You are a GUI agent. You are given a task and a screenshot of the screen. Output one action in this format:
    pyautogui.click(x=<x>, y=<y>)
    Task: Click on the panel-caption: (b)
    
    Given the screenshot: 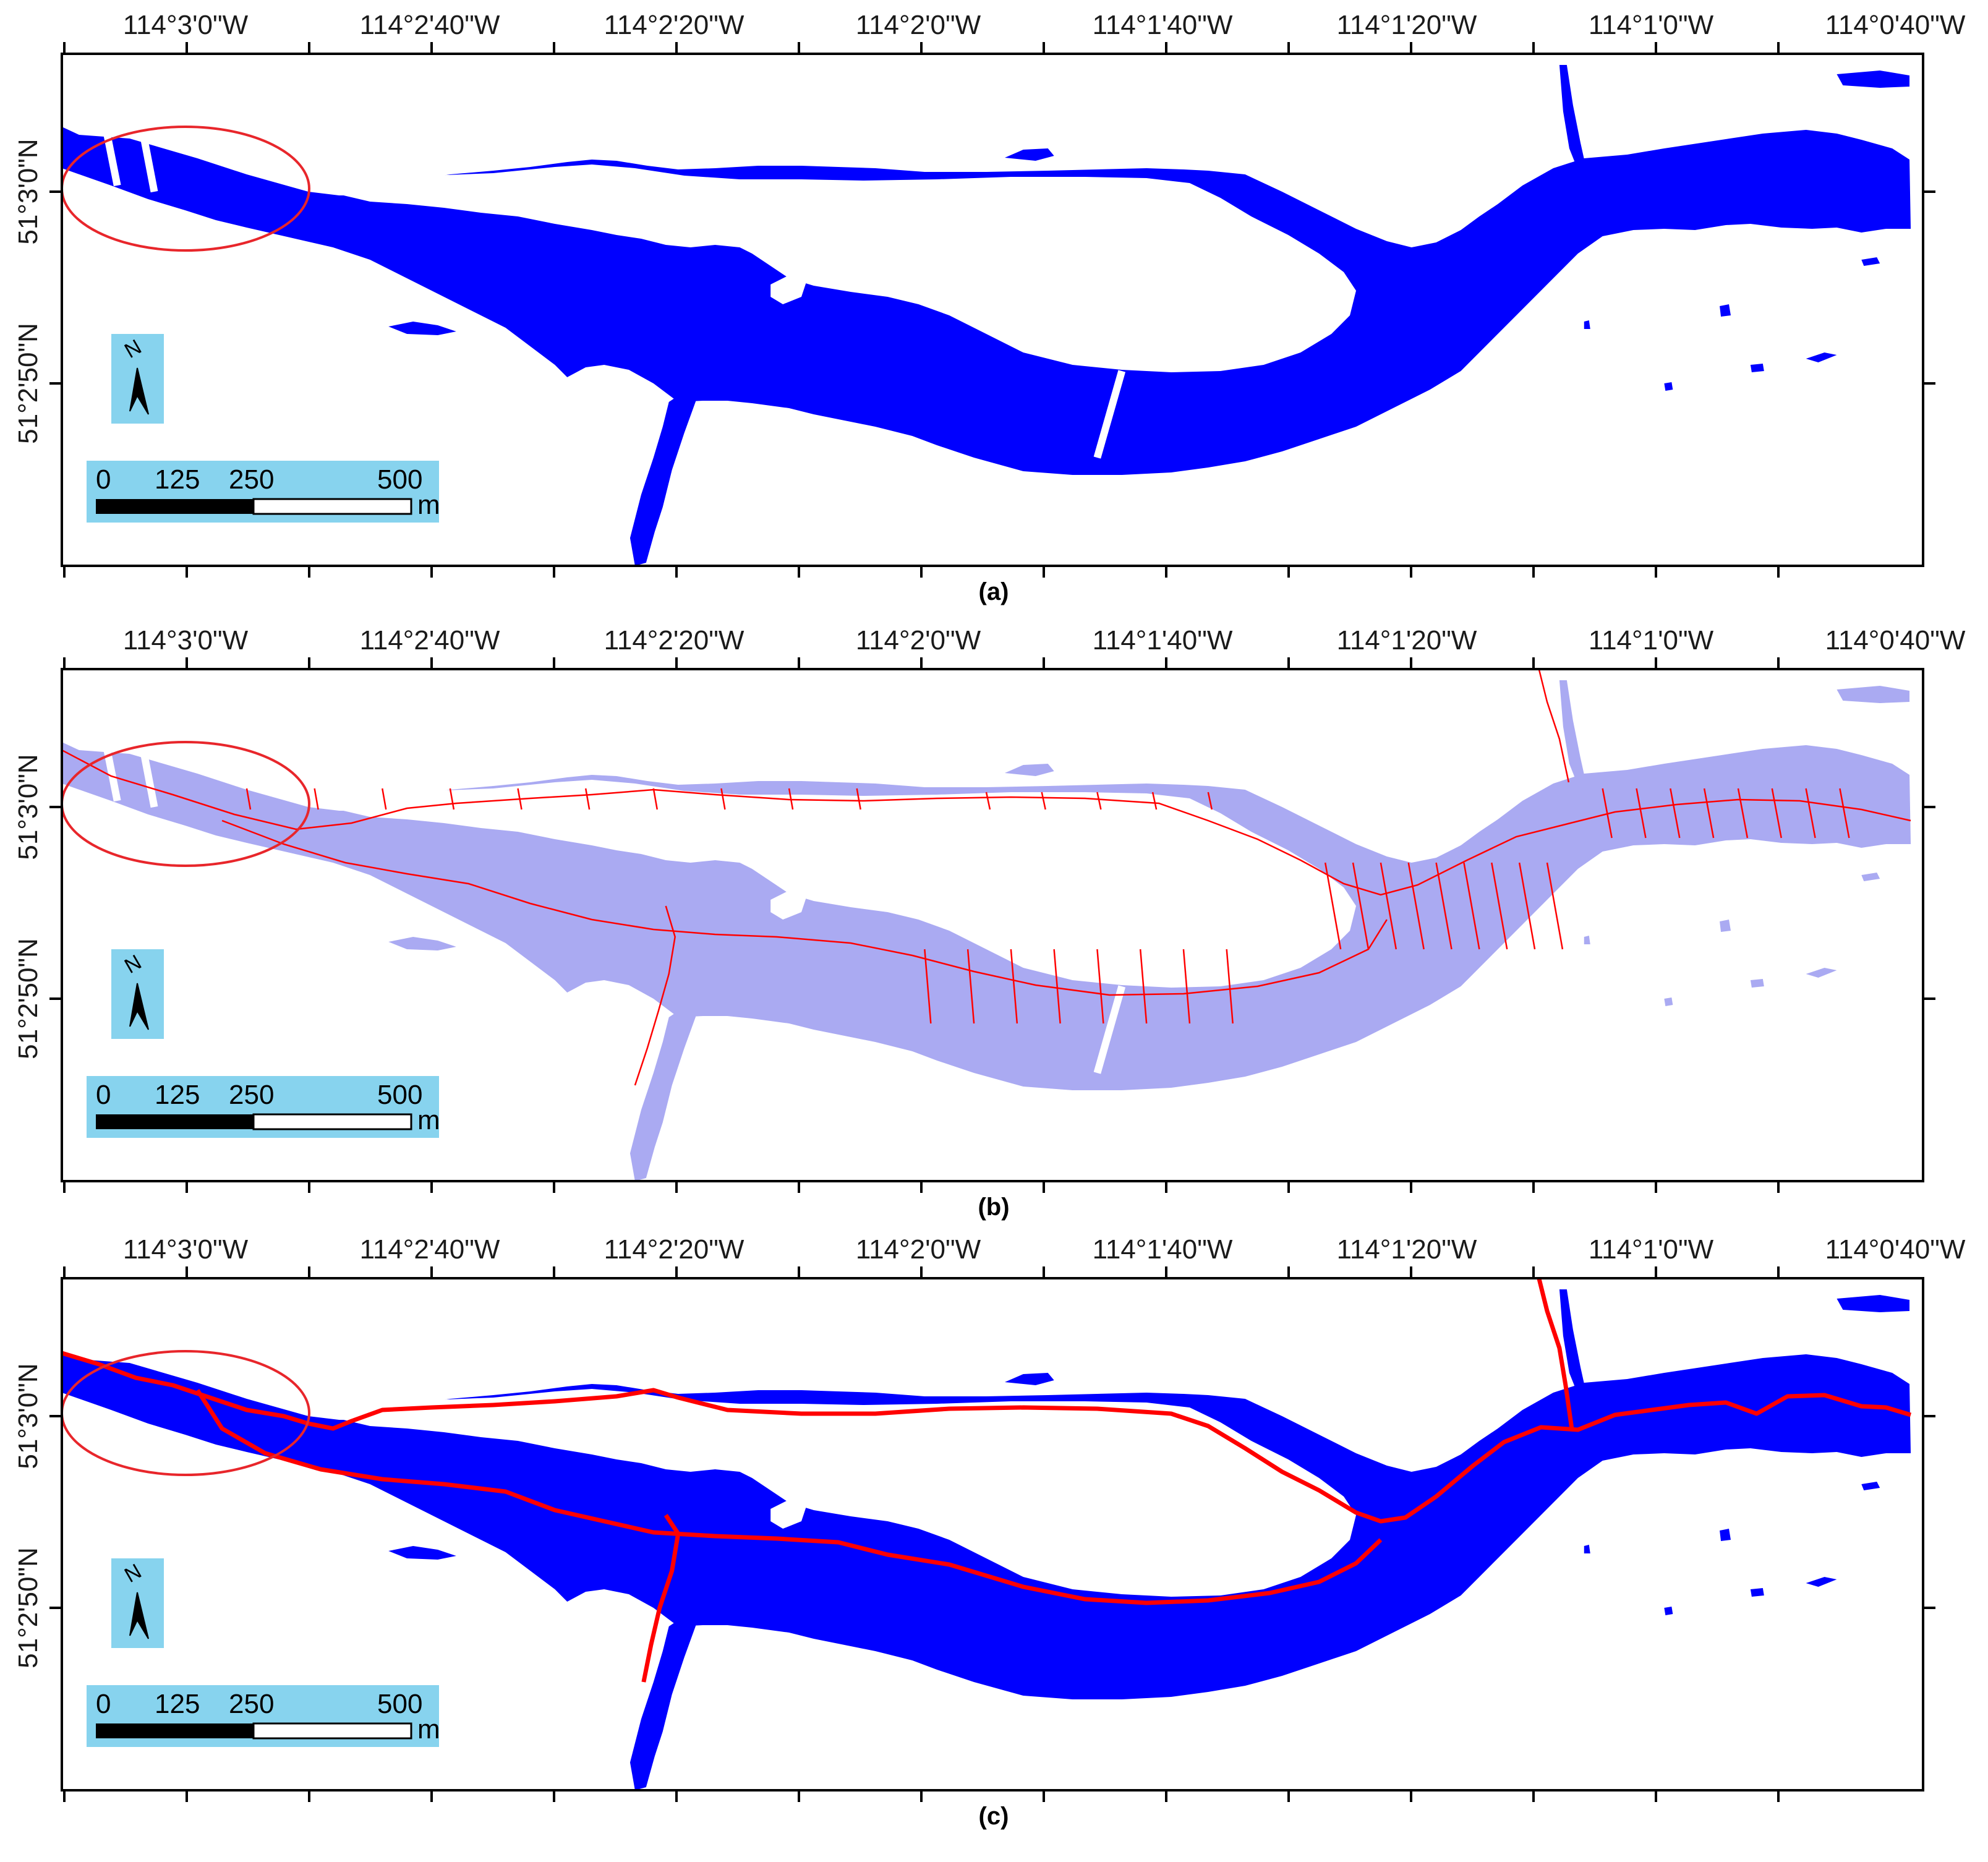 What is the action you would take?
    pyautogui.click(x=993, y=1207)
    